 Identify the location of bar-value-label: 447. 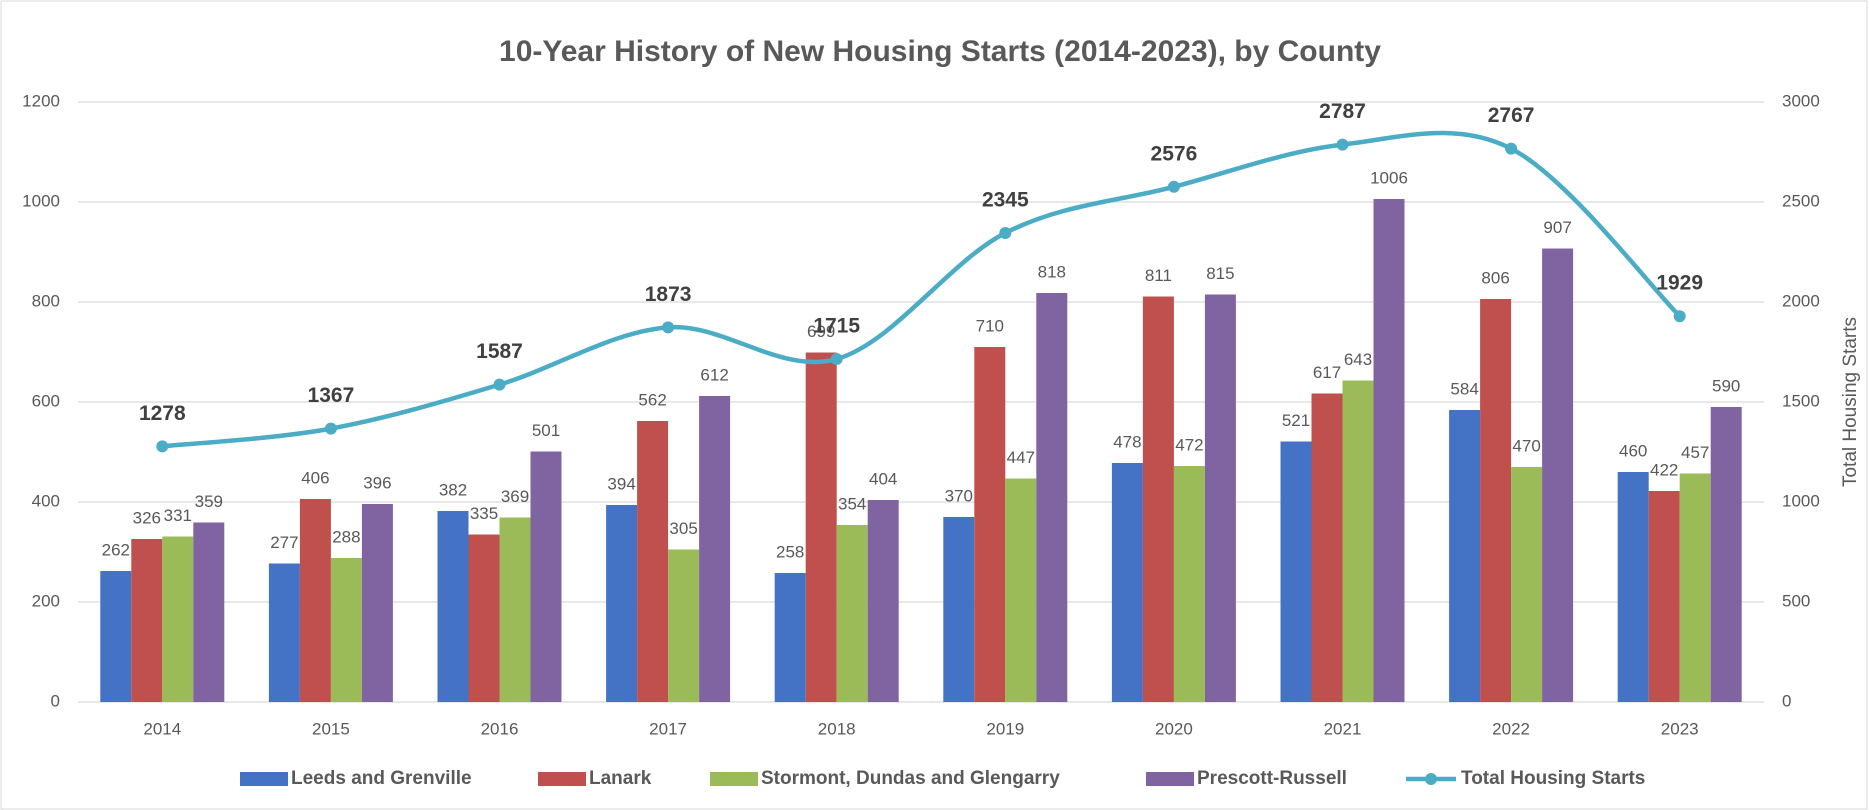
(1021, 457).